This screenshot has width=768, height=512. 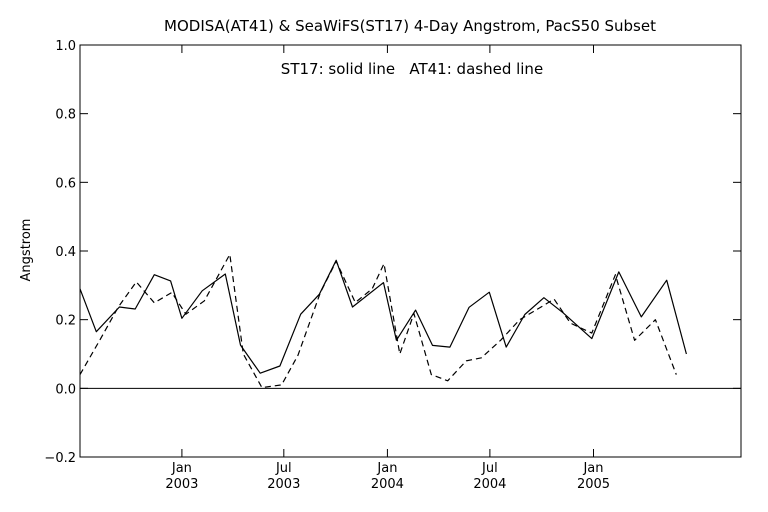 What do you see at coordinates (65, 252) in the screenshot?
I see `y-tick-label: 0.4` at bounding box center [65, 252].